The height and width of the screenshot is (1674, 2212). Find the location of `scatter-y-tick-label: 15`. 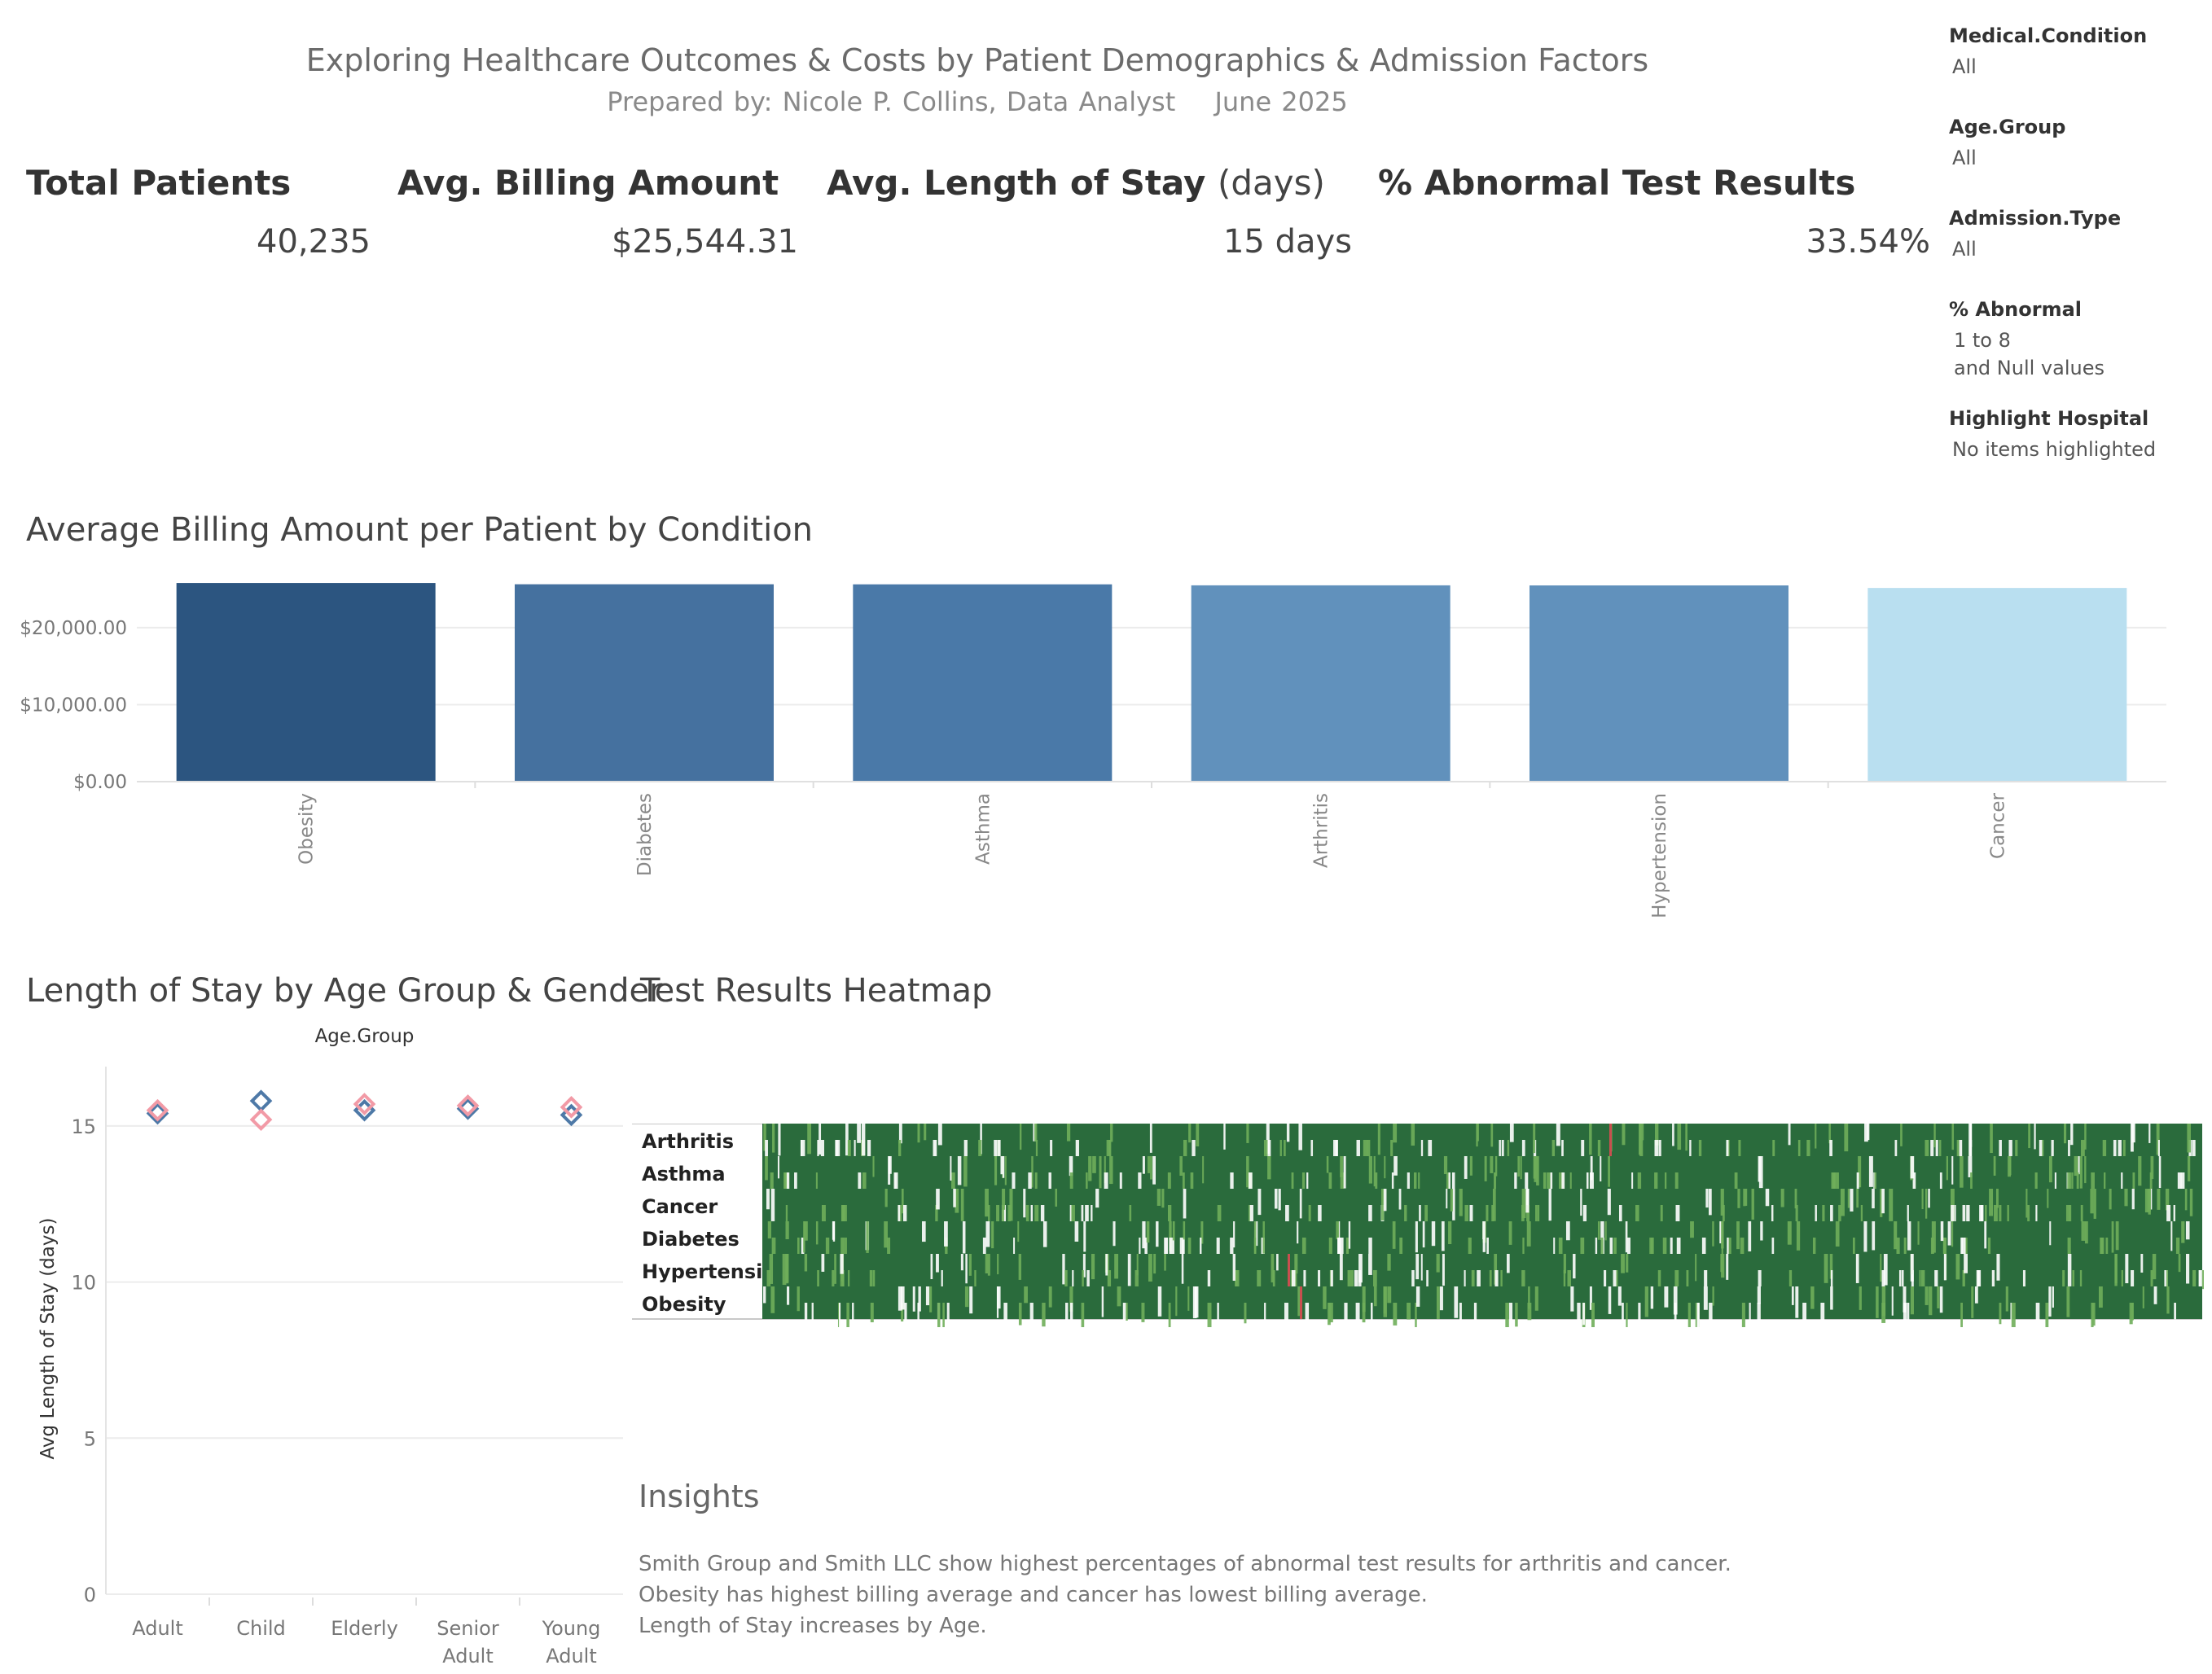

scatter-y-tick-label: 15 is located at coordinates (84, 1126).